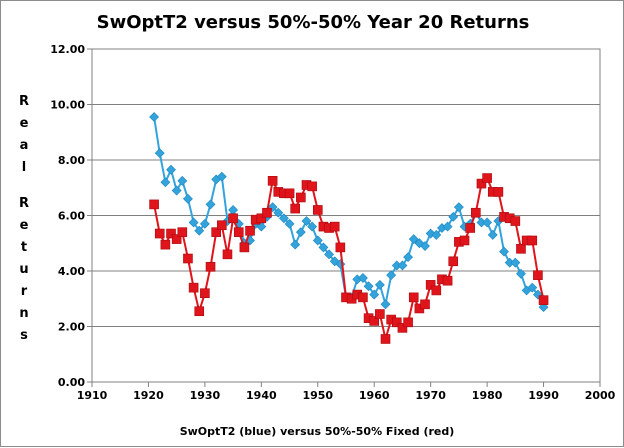 This screenshot has width=624, height=448. Describe the element at coordinates (430, 395) in the screenshot. I see `x-tick-label: 1970` at that location.